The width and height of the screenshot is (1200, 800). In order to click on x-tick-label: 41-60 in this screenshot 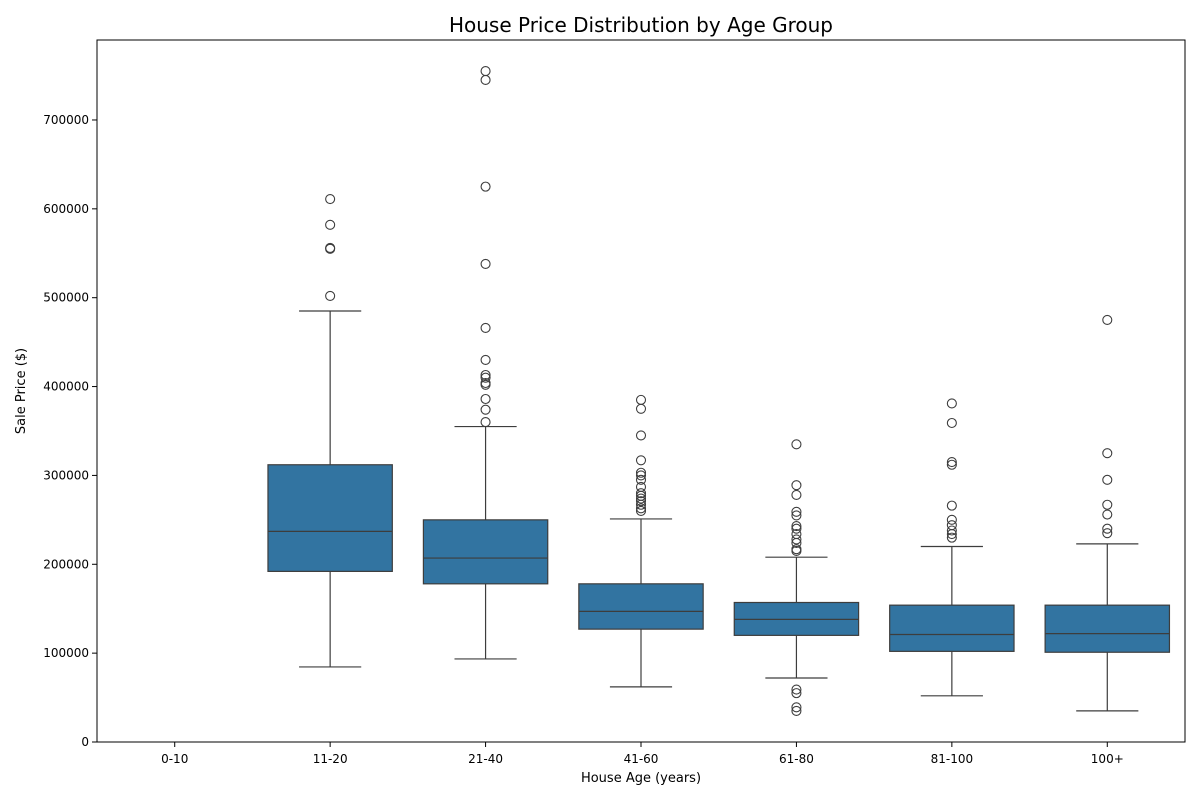, I will do `click(641, 759)`.